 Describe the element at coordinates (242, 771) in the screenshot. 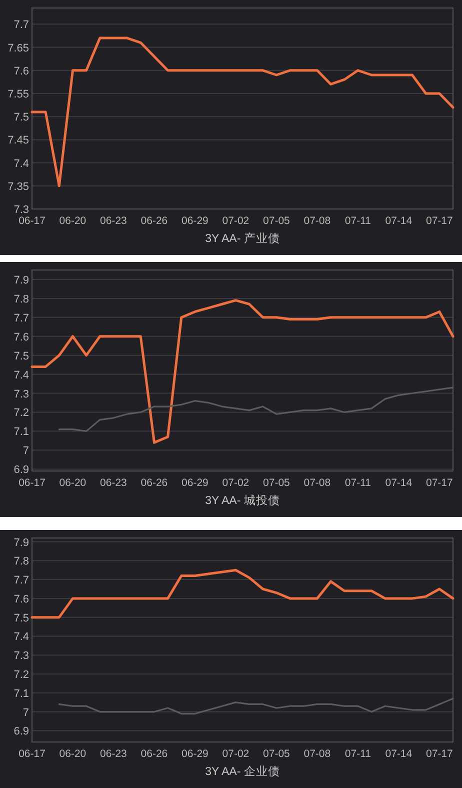

I see `x-axis-title: 3Y AA- 企业债` at that location.